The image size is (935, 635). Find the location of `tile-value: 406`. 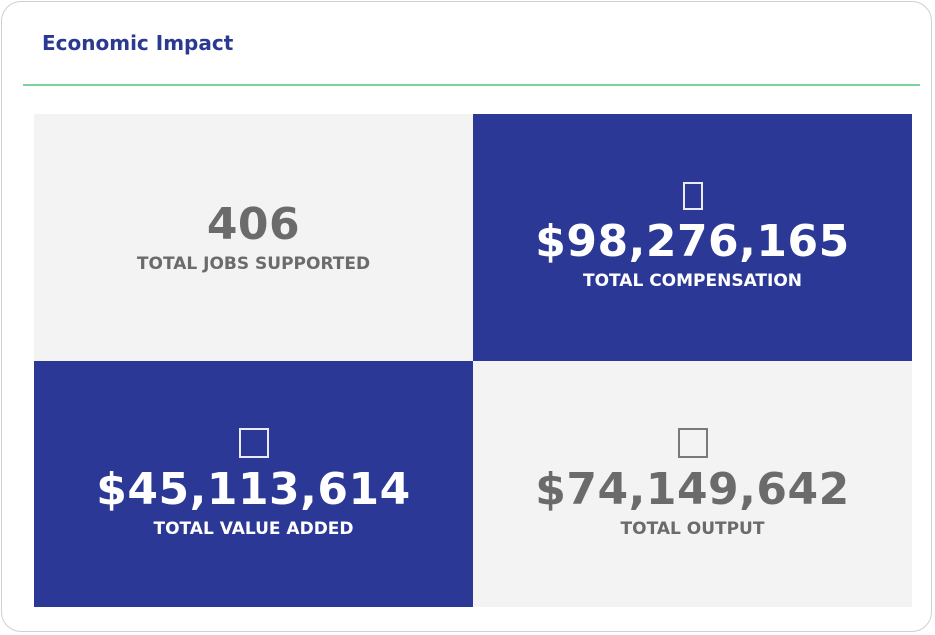

tile-value: 406 is located at coordinates (253, 225).